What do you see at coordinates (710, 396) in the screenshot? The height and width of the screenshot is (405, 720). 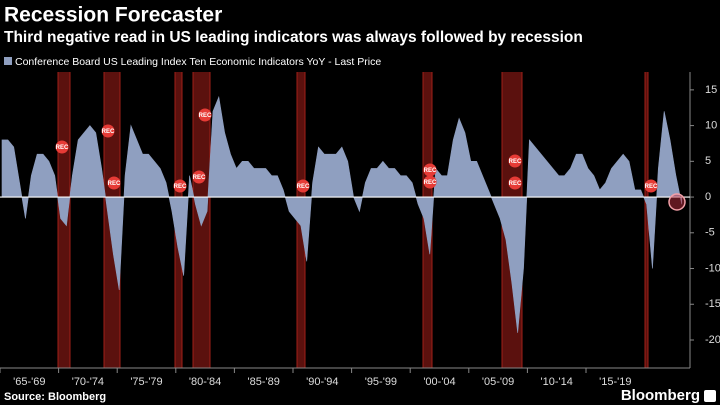 I see `brand-icon` at bounding box center [710, 396].